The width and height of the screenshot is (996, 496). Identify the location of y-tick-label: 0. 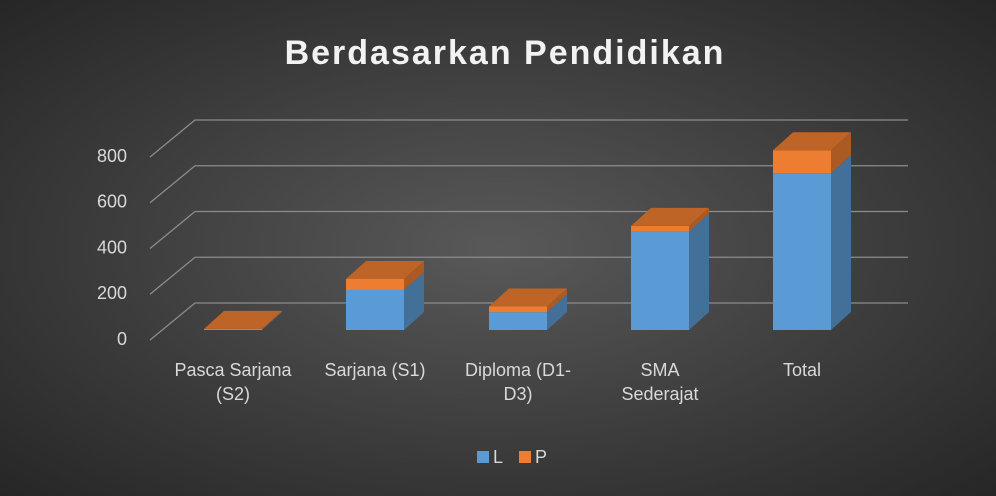
(122, 339).